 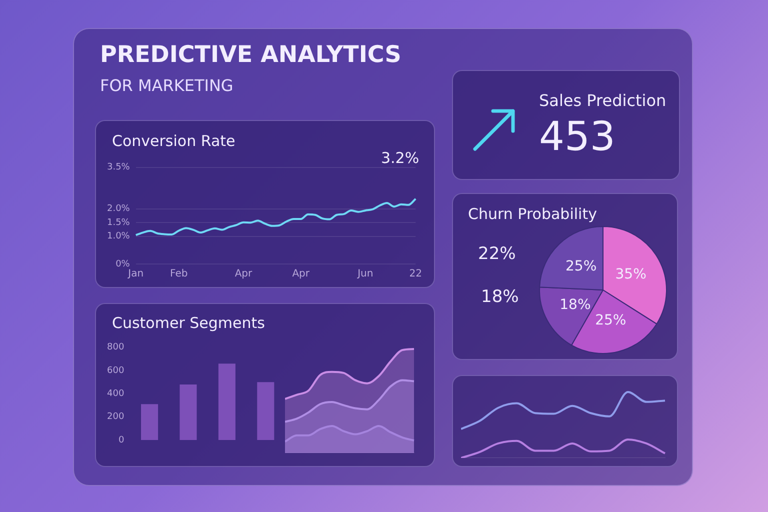 What do you see at coordinates (135, 274) in the screenshot?
I see `x-tick-label: Jan` at bounding box center [135, 274].